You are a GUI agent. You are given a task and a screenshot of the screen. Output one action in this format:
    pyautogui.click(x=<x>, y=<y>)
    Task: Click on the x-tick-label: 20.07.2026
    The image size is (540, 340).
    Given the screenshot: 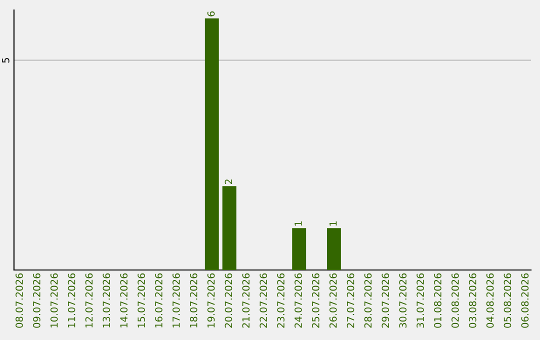 What is the action you would take?
    pyautogui.click(x=228, y=300)
    